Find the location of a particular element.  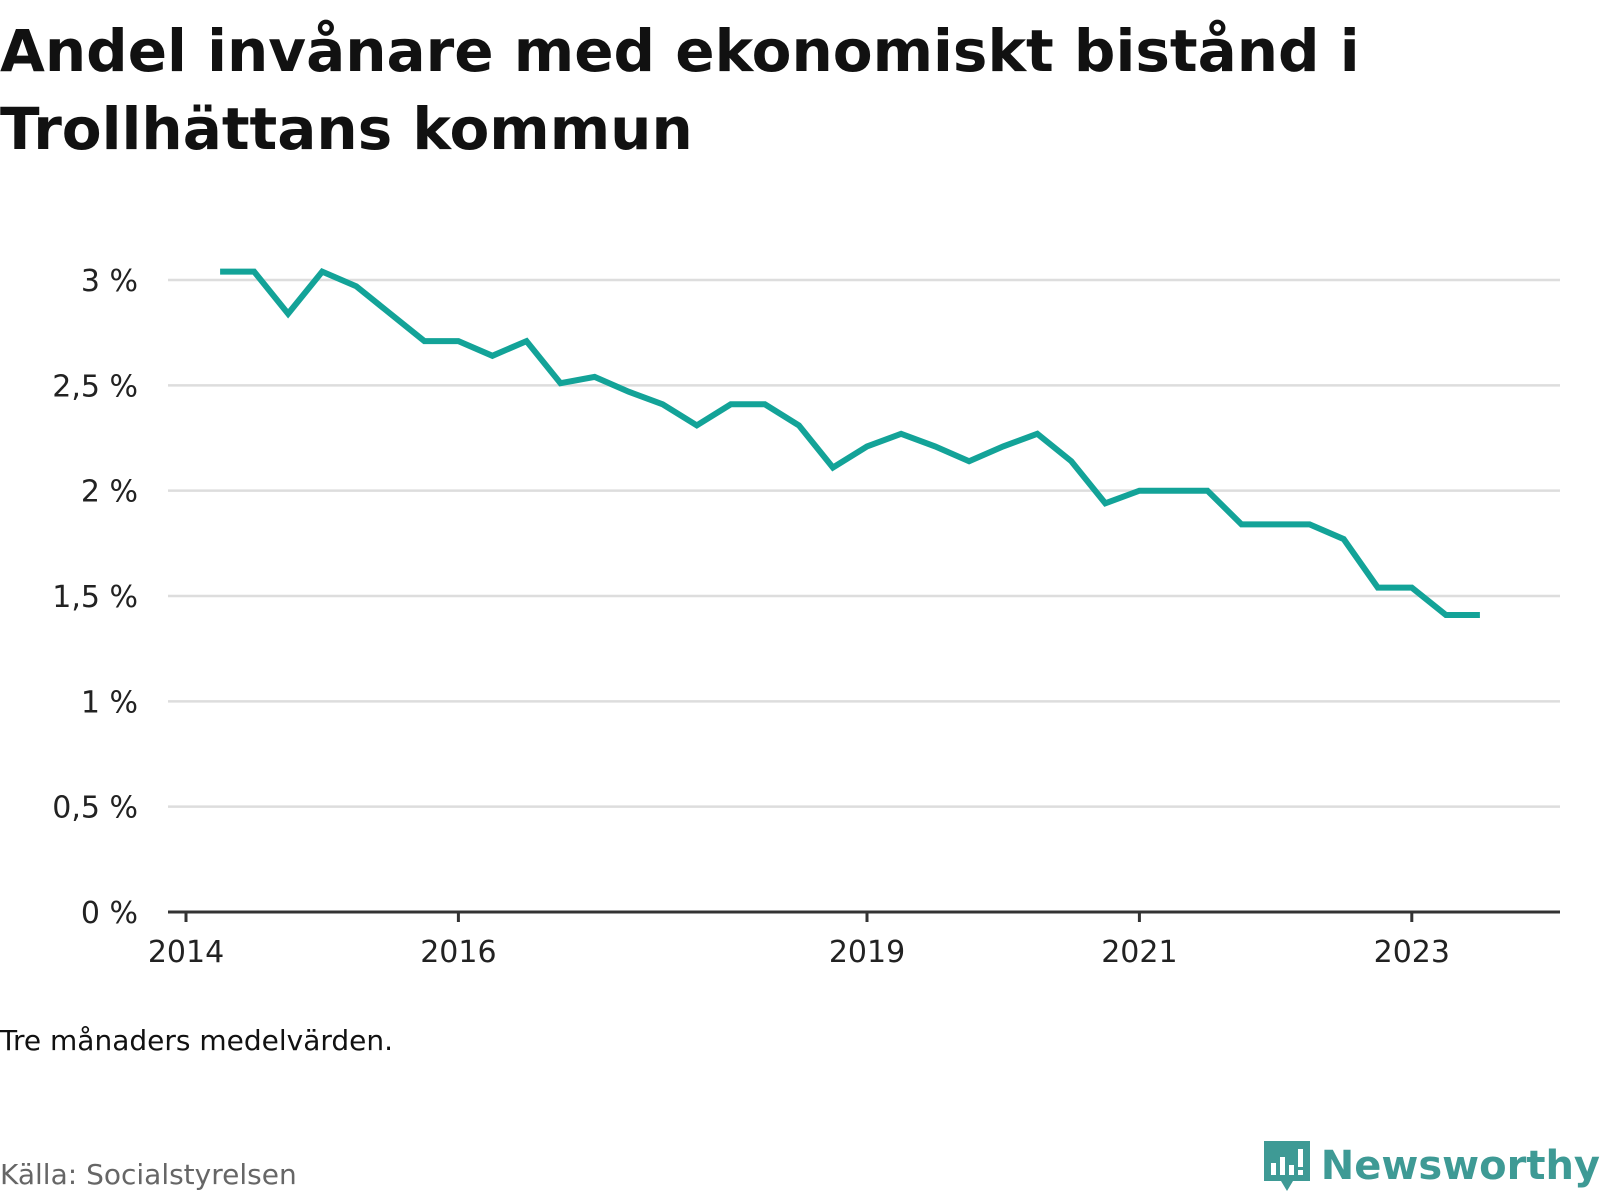

y-tick-label: 0 % is located at coordinates (109, 913).